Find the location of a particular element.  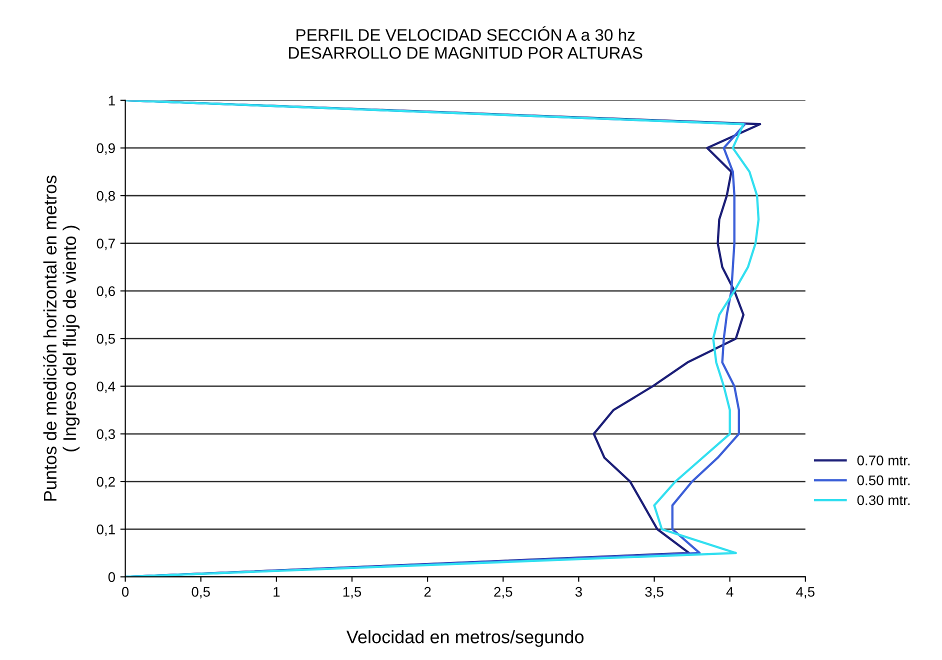

x-tick-label: 2 is located at coordinates (427, 591).